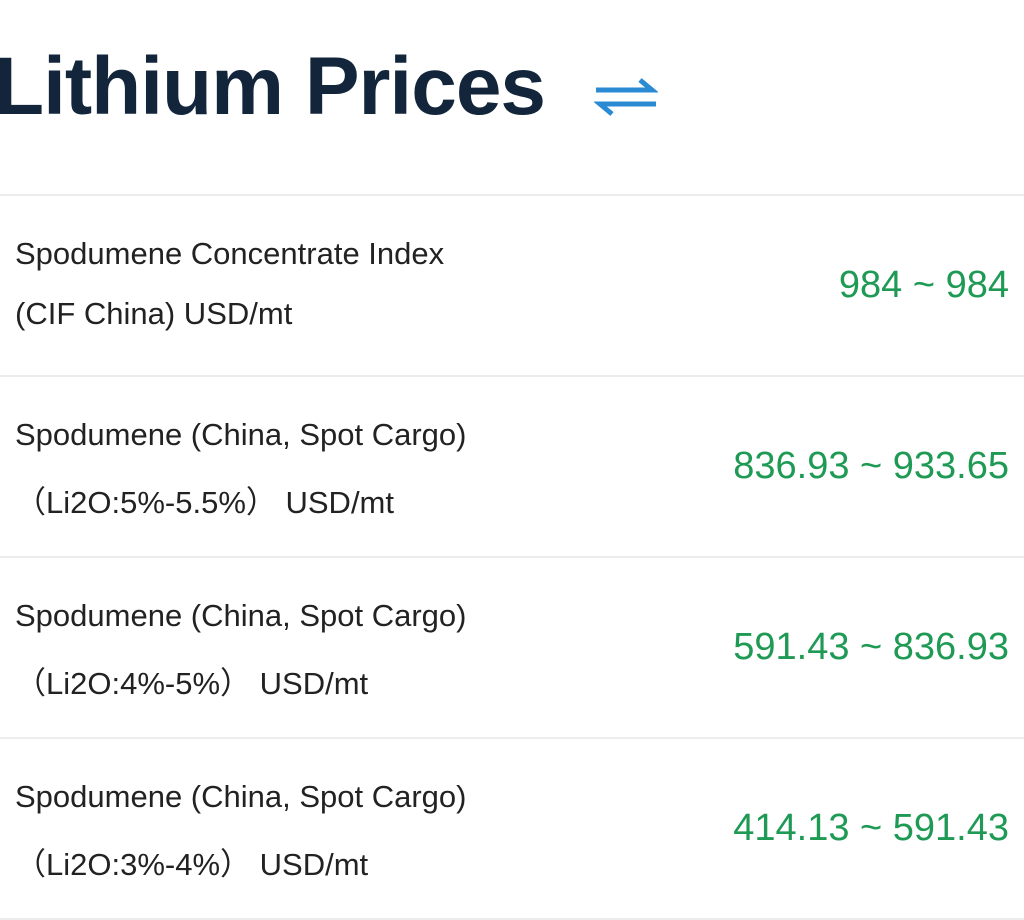  Describe the element at coordinates (871, 466) in the screenshot. I see `price-range: 836.93 ~ 933.65` at that location.